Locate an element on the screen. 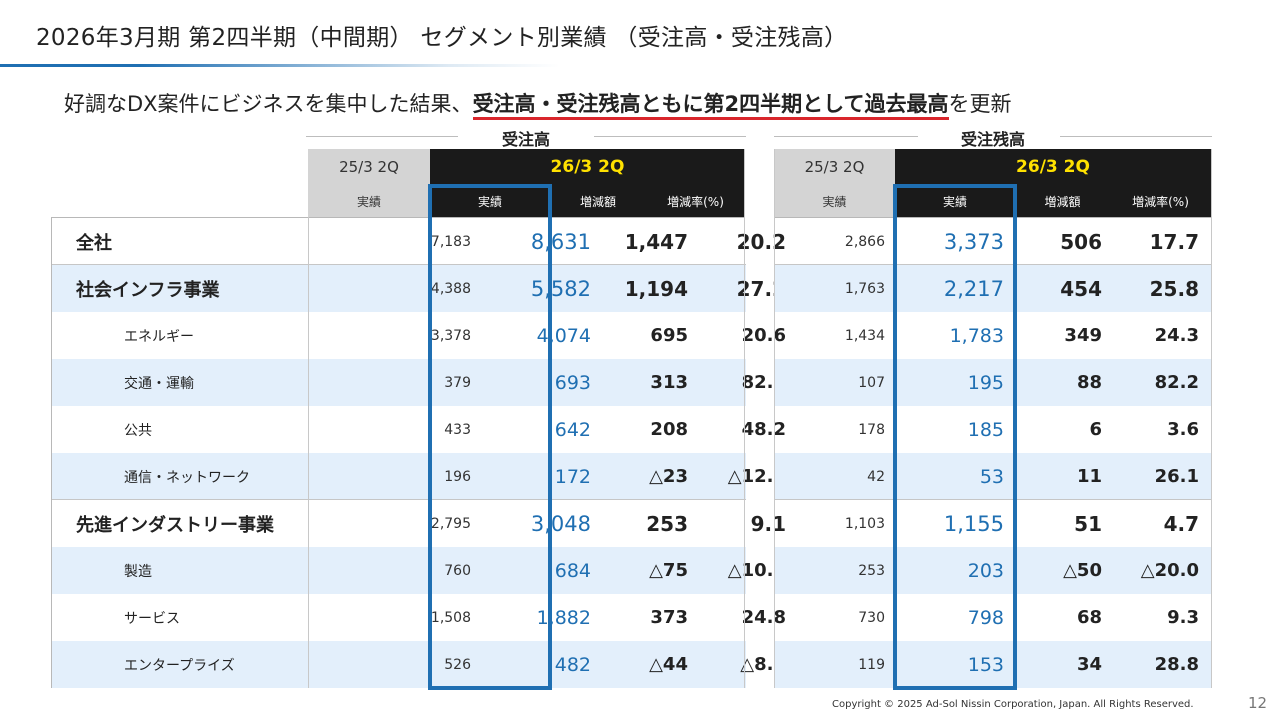 The image size is (1280, 720). headline-tail: を更新 is located at coordinates (980, 104).